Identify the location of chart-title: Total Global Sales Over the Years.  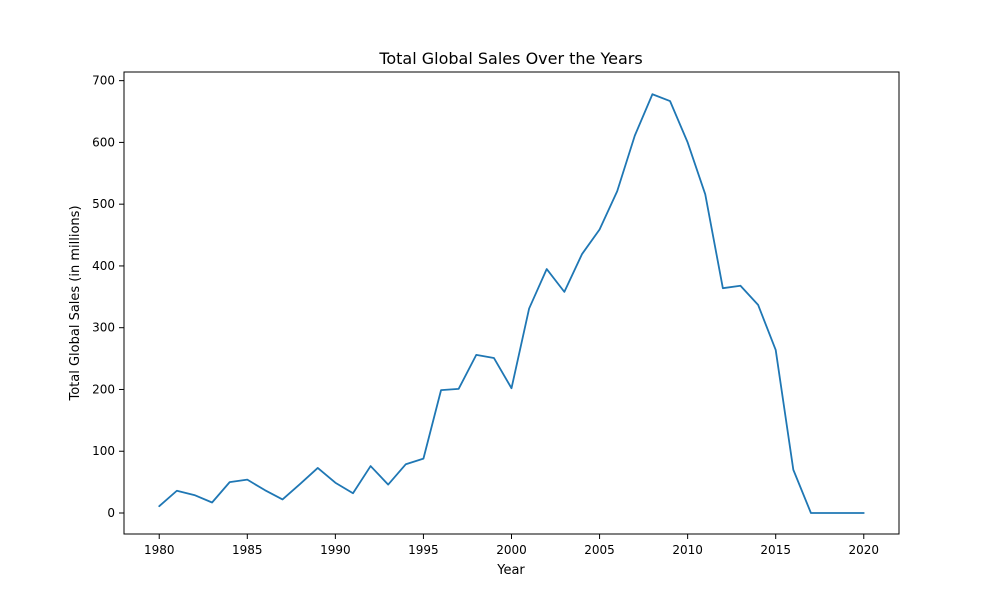
(510, 58).